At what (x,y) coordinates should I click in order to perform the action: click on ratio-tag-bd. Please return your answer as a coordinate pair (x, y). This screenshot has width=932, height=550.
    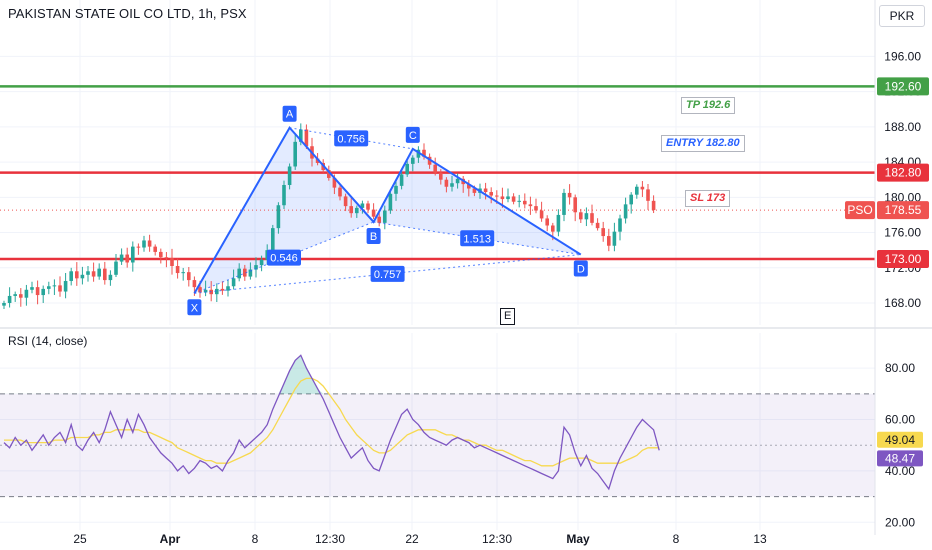
    Looking at the image, I should click on (477, 238).